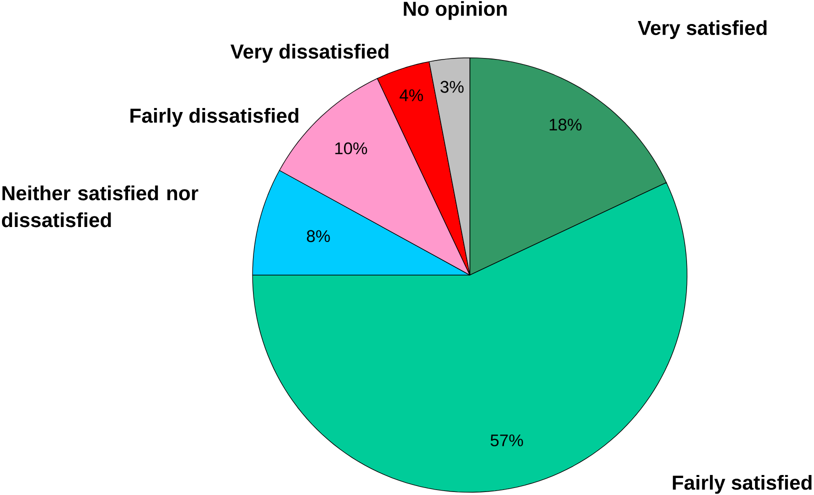  What do you see at coordinates (455, 10) in the screenshot?
I see `slice-label: No opinion` at bounding box center [455, 10].